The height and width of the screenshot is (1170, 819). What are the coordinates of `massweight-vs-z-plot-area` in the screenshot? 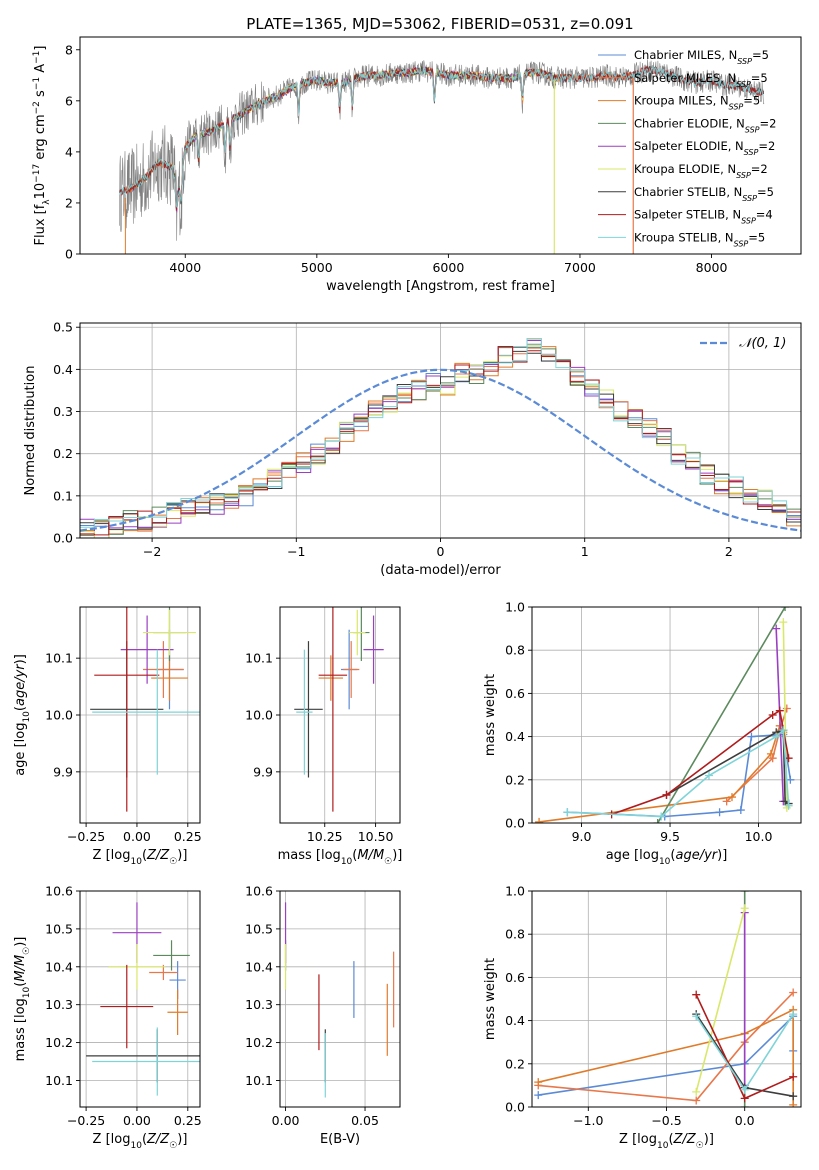 It's located at (666, 999).